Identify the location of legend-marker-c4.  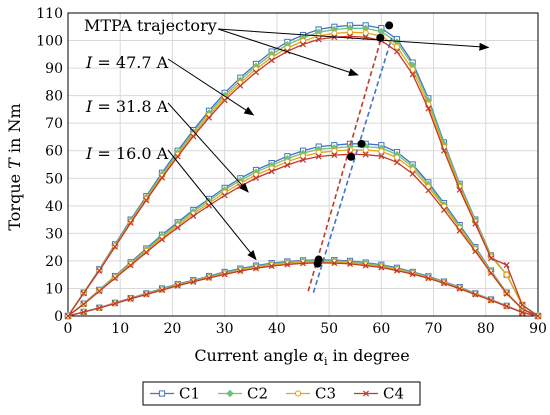
(366, 393).